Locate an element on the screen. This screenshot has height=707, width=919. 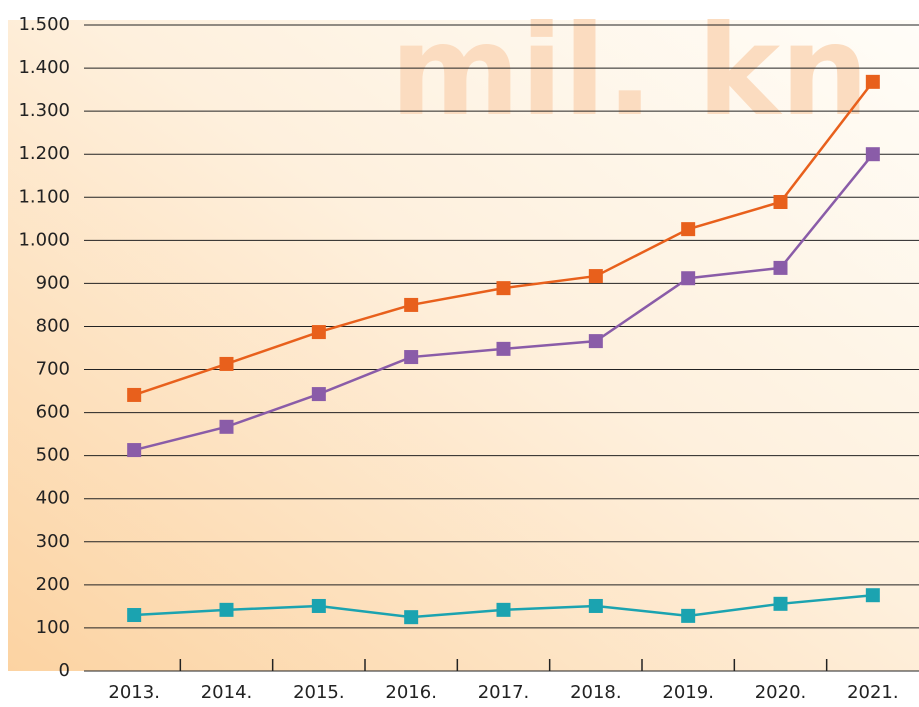
y-tick-label: 100 is located at coordinates (53, 627).